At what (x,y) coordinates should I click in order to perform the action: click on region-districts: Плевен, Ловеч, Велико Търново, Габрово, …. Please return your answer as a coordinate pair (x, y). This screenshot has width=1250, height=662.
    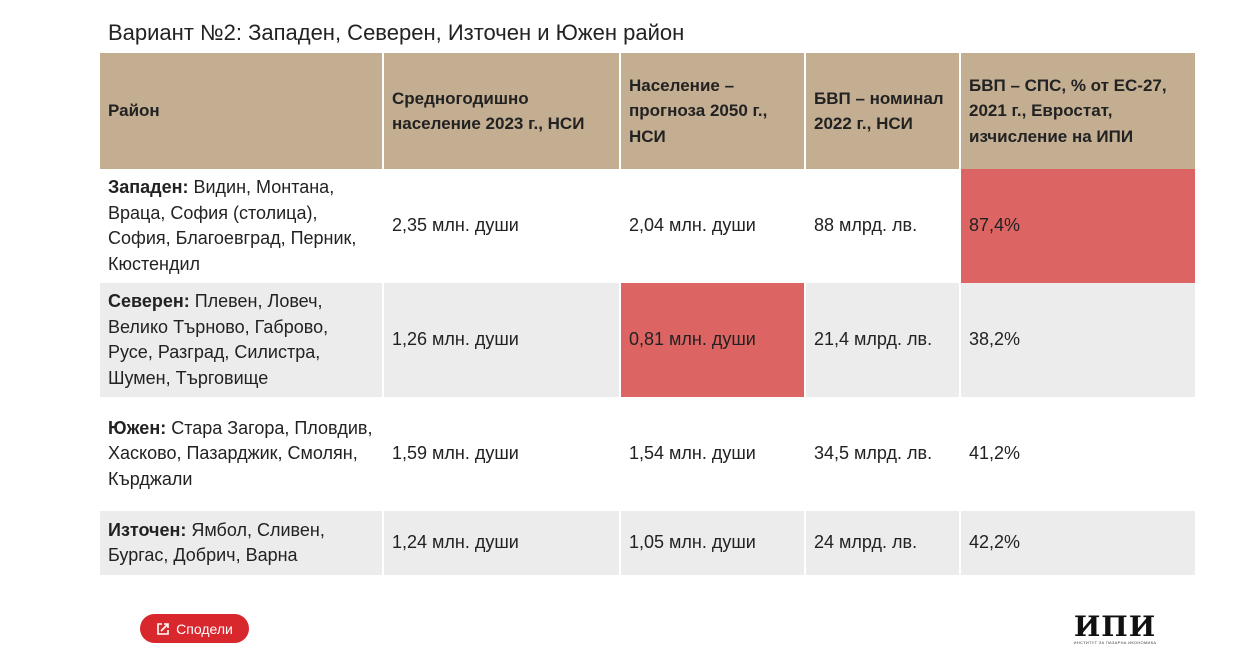
    Looking at the image, I should click on (218, 339).